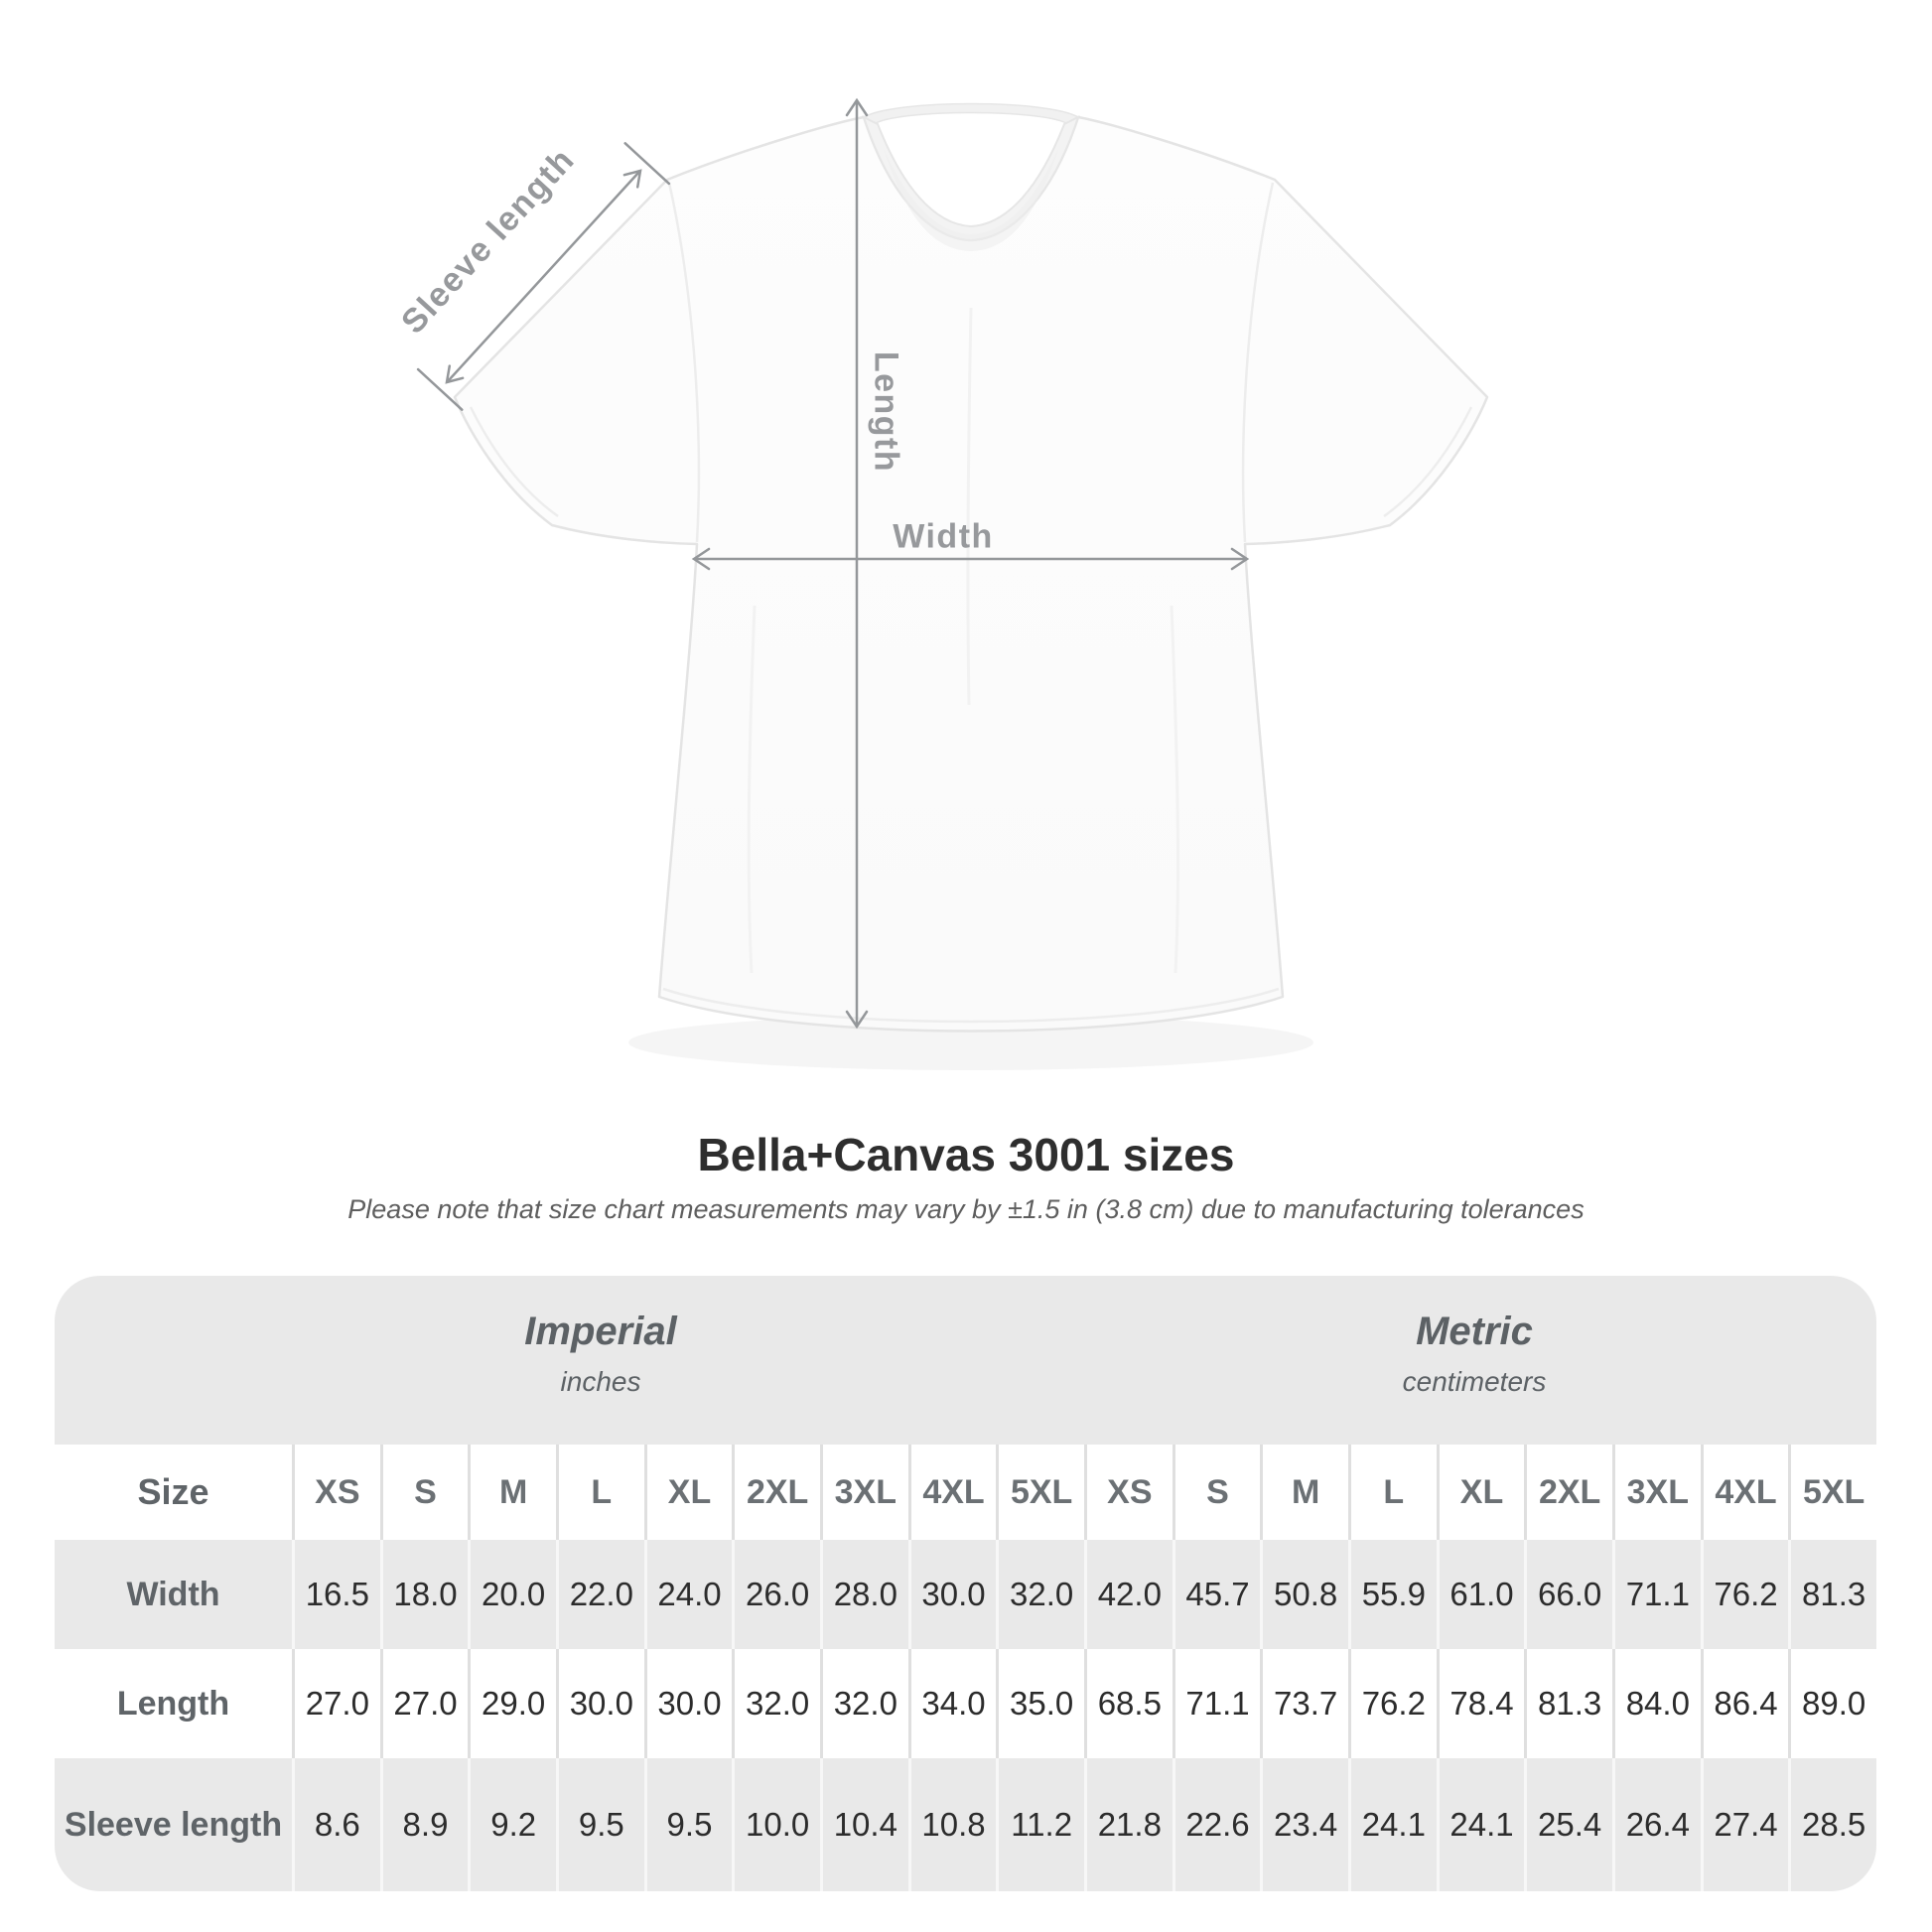 Image resolution: width=1932 pixels, height=1932 pixels. Describe the element at coordinates (512, 1594) in the screenshot. I see `table-cell: 20.0` at that location.